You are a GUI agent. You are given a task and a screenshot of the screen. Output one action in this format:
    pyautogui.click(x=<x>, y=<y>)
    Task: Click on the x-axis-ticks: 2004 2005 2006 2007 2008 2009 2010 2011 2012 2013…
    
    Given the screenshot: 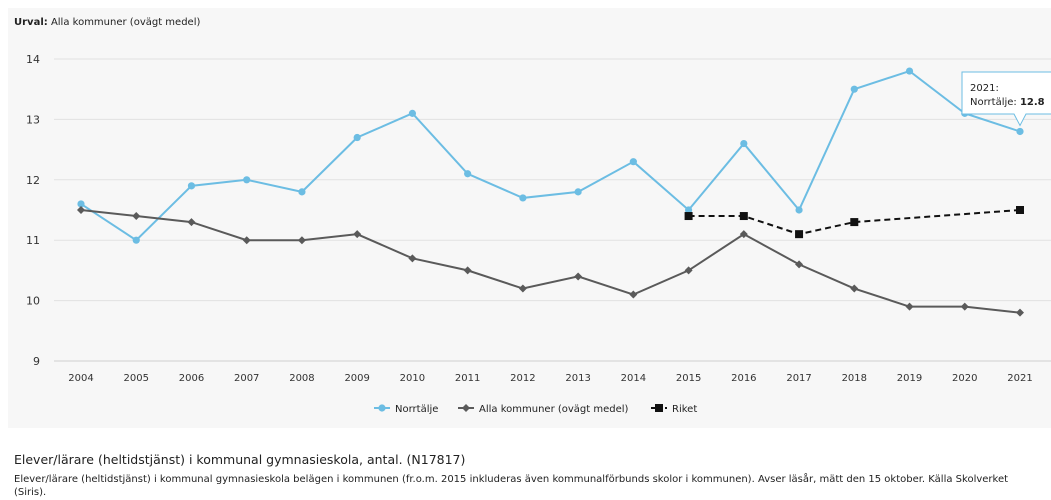 What is the action you would take?
    pyautogui.click(x=550, y=378)
    